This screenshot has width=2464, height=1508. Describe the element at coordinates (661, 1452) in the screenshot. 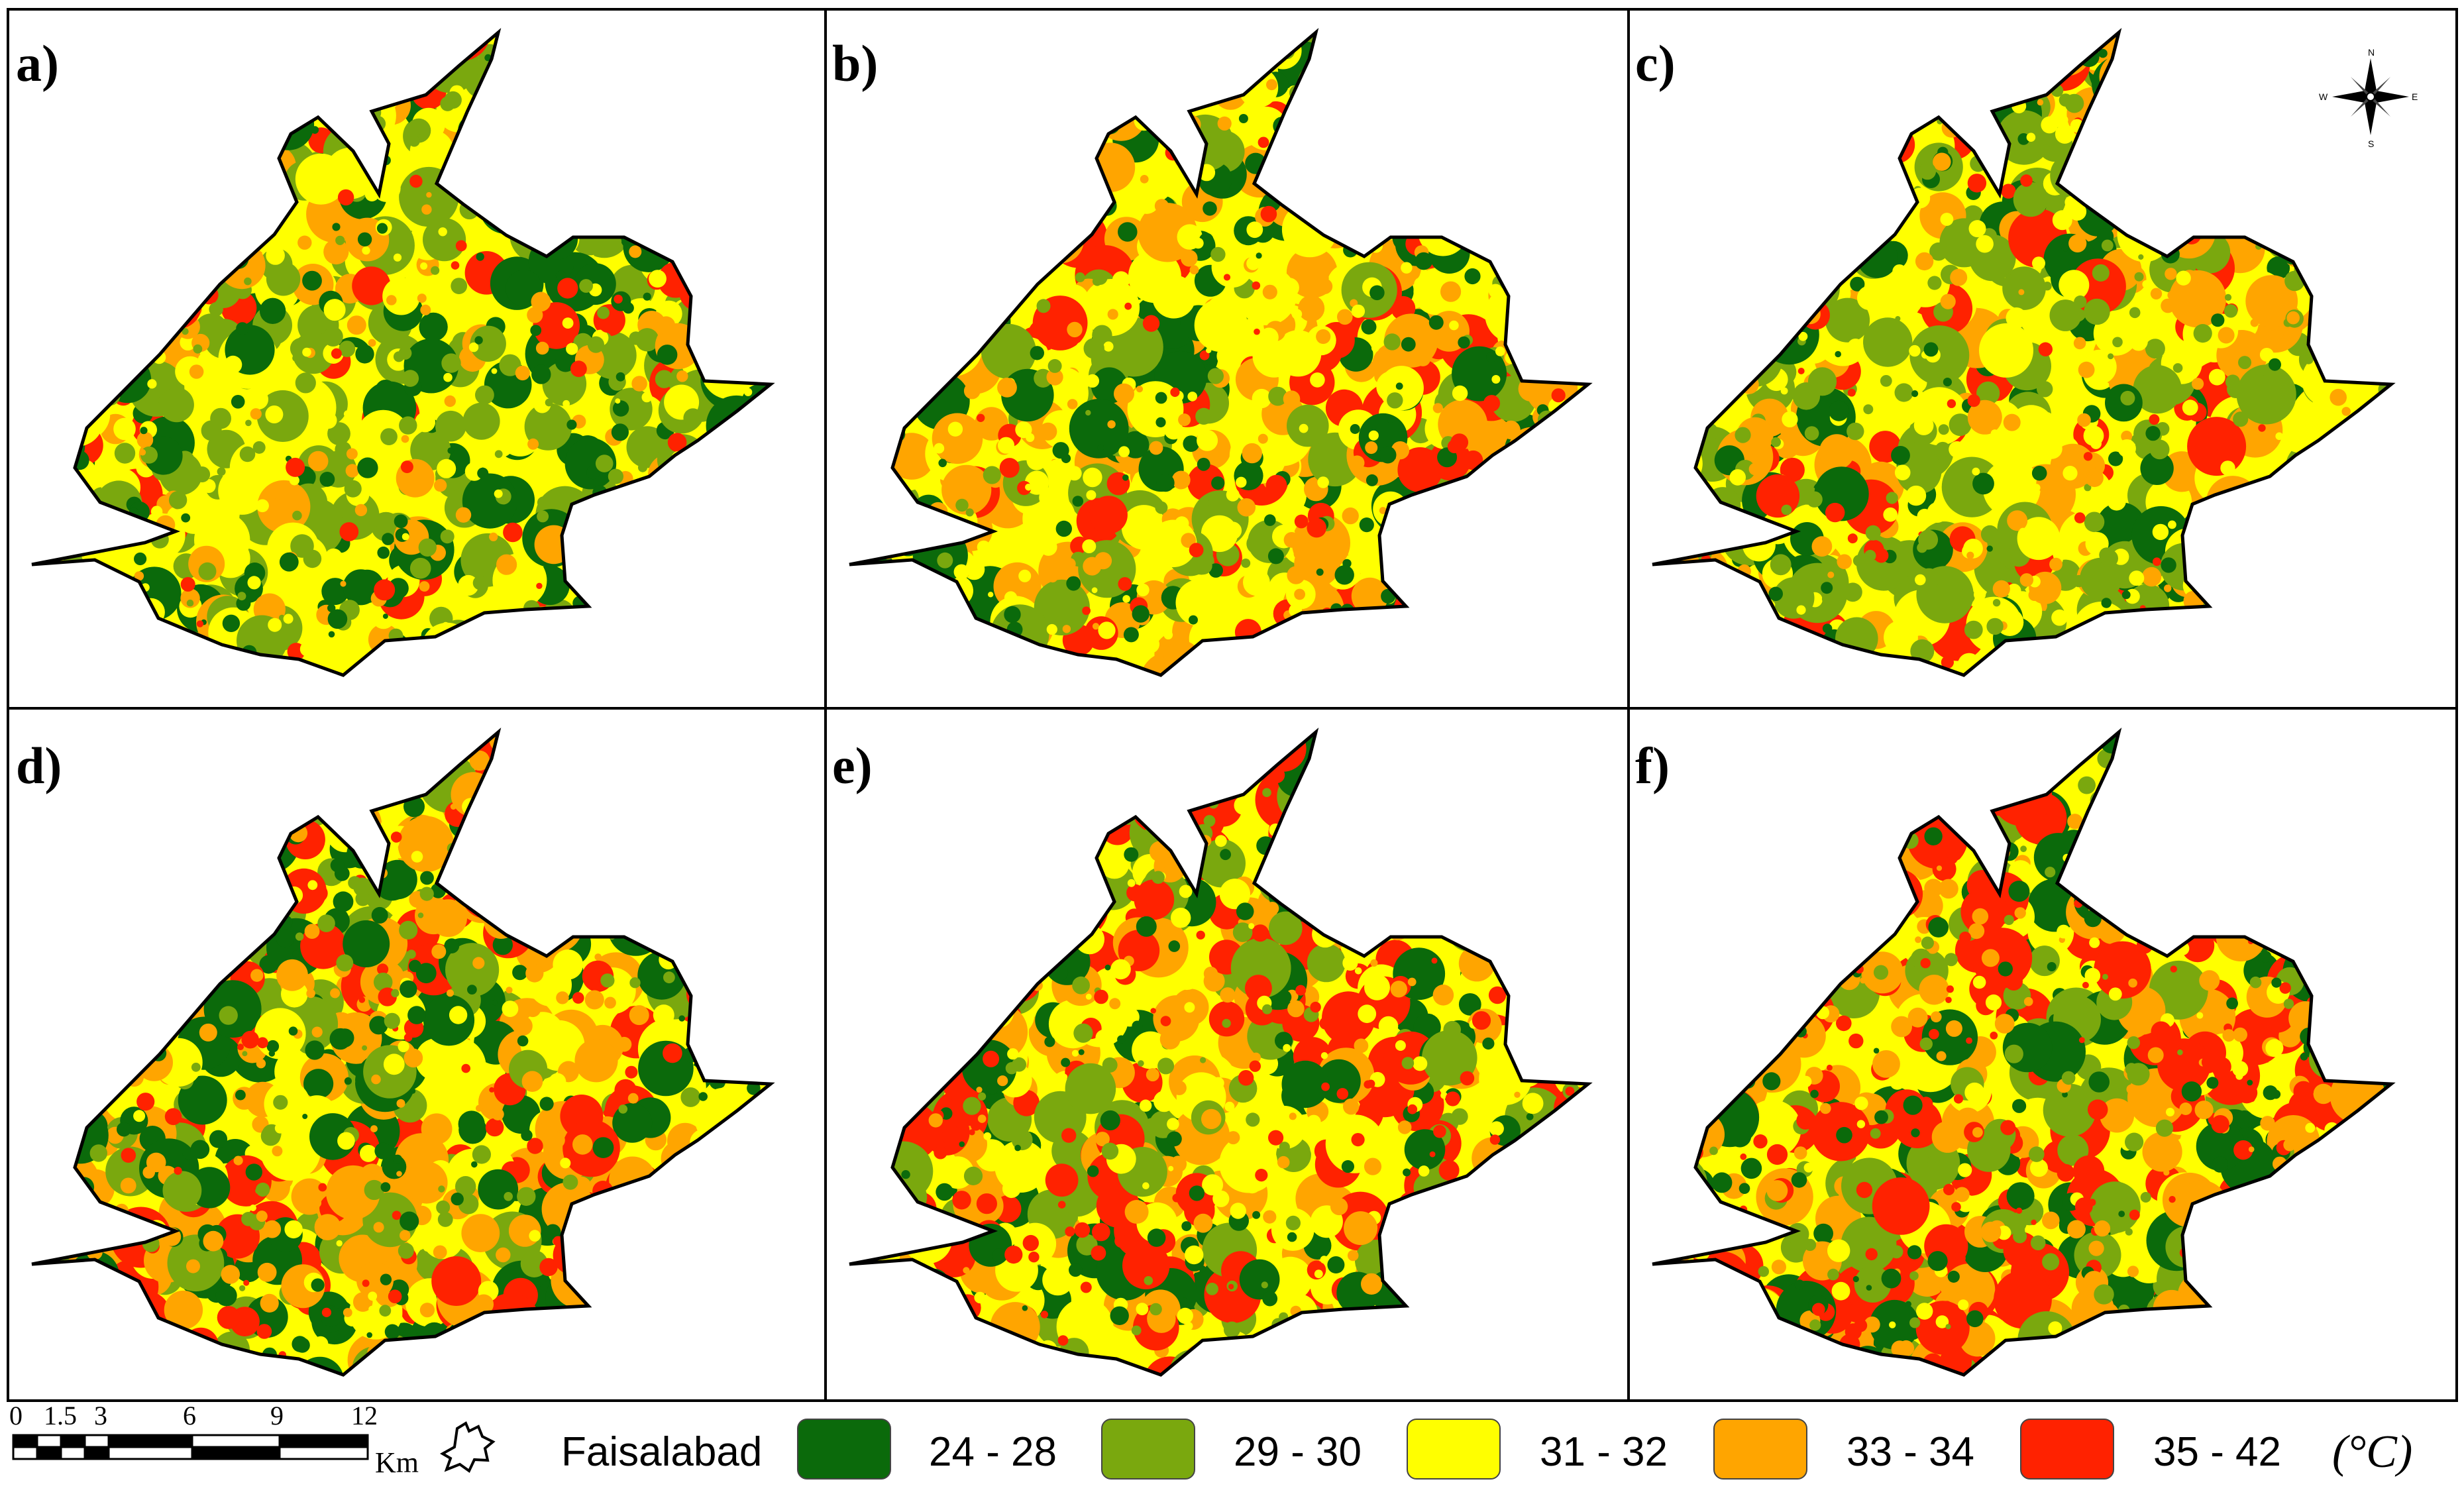

I see `legend-title: Faisalabad` at that location.